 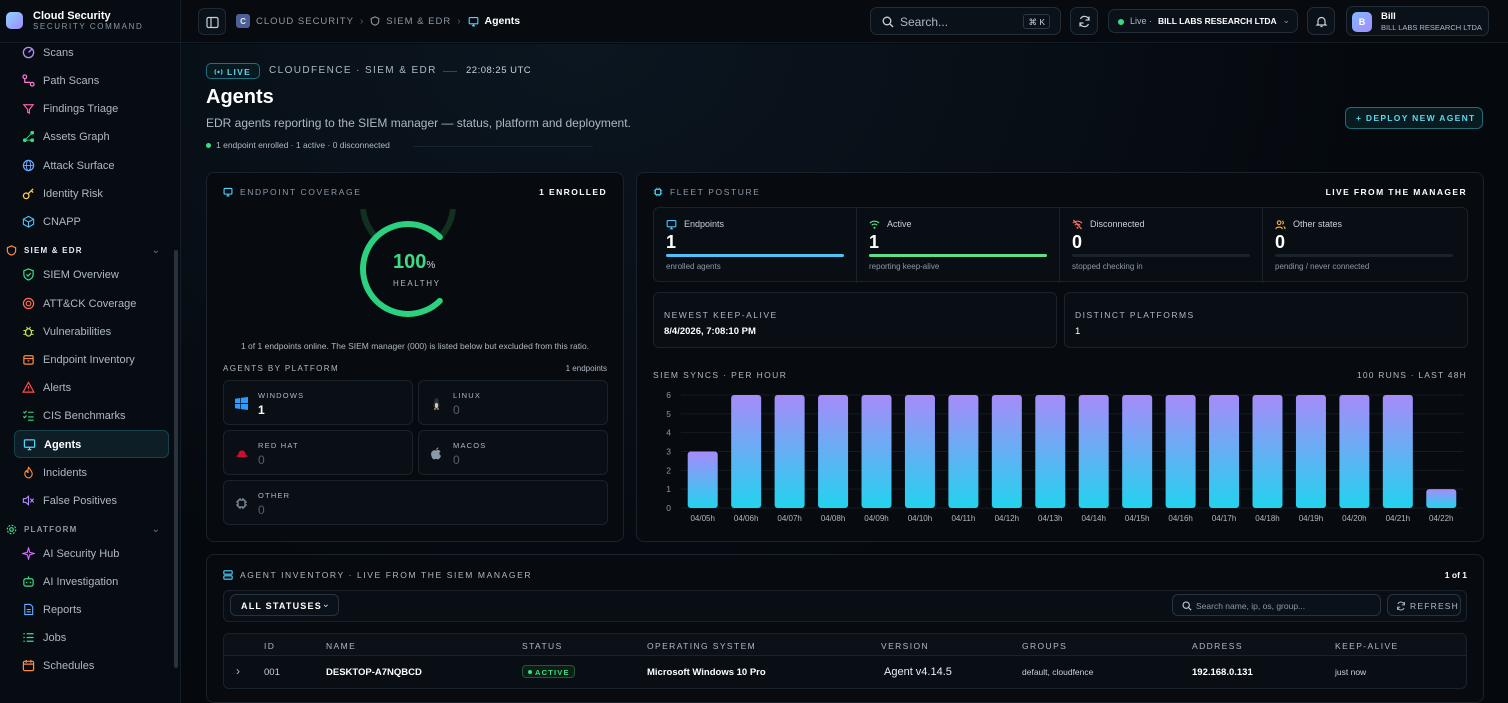 What do you see at coordinates (963, 518) in the screenshot?
I see `x-tick-label: 04/11h` at bounding box center [963, 518].